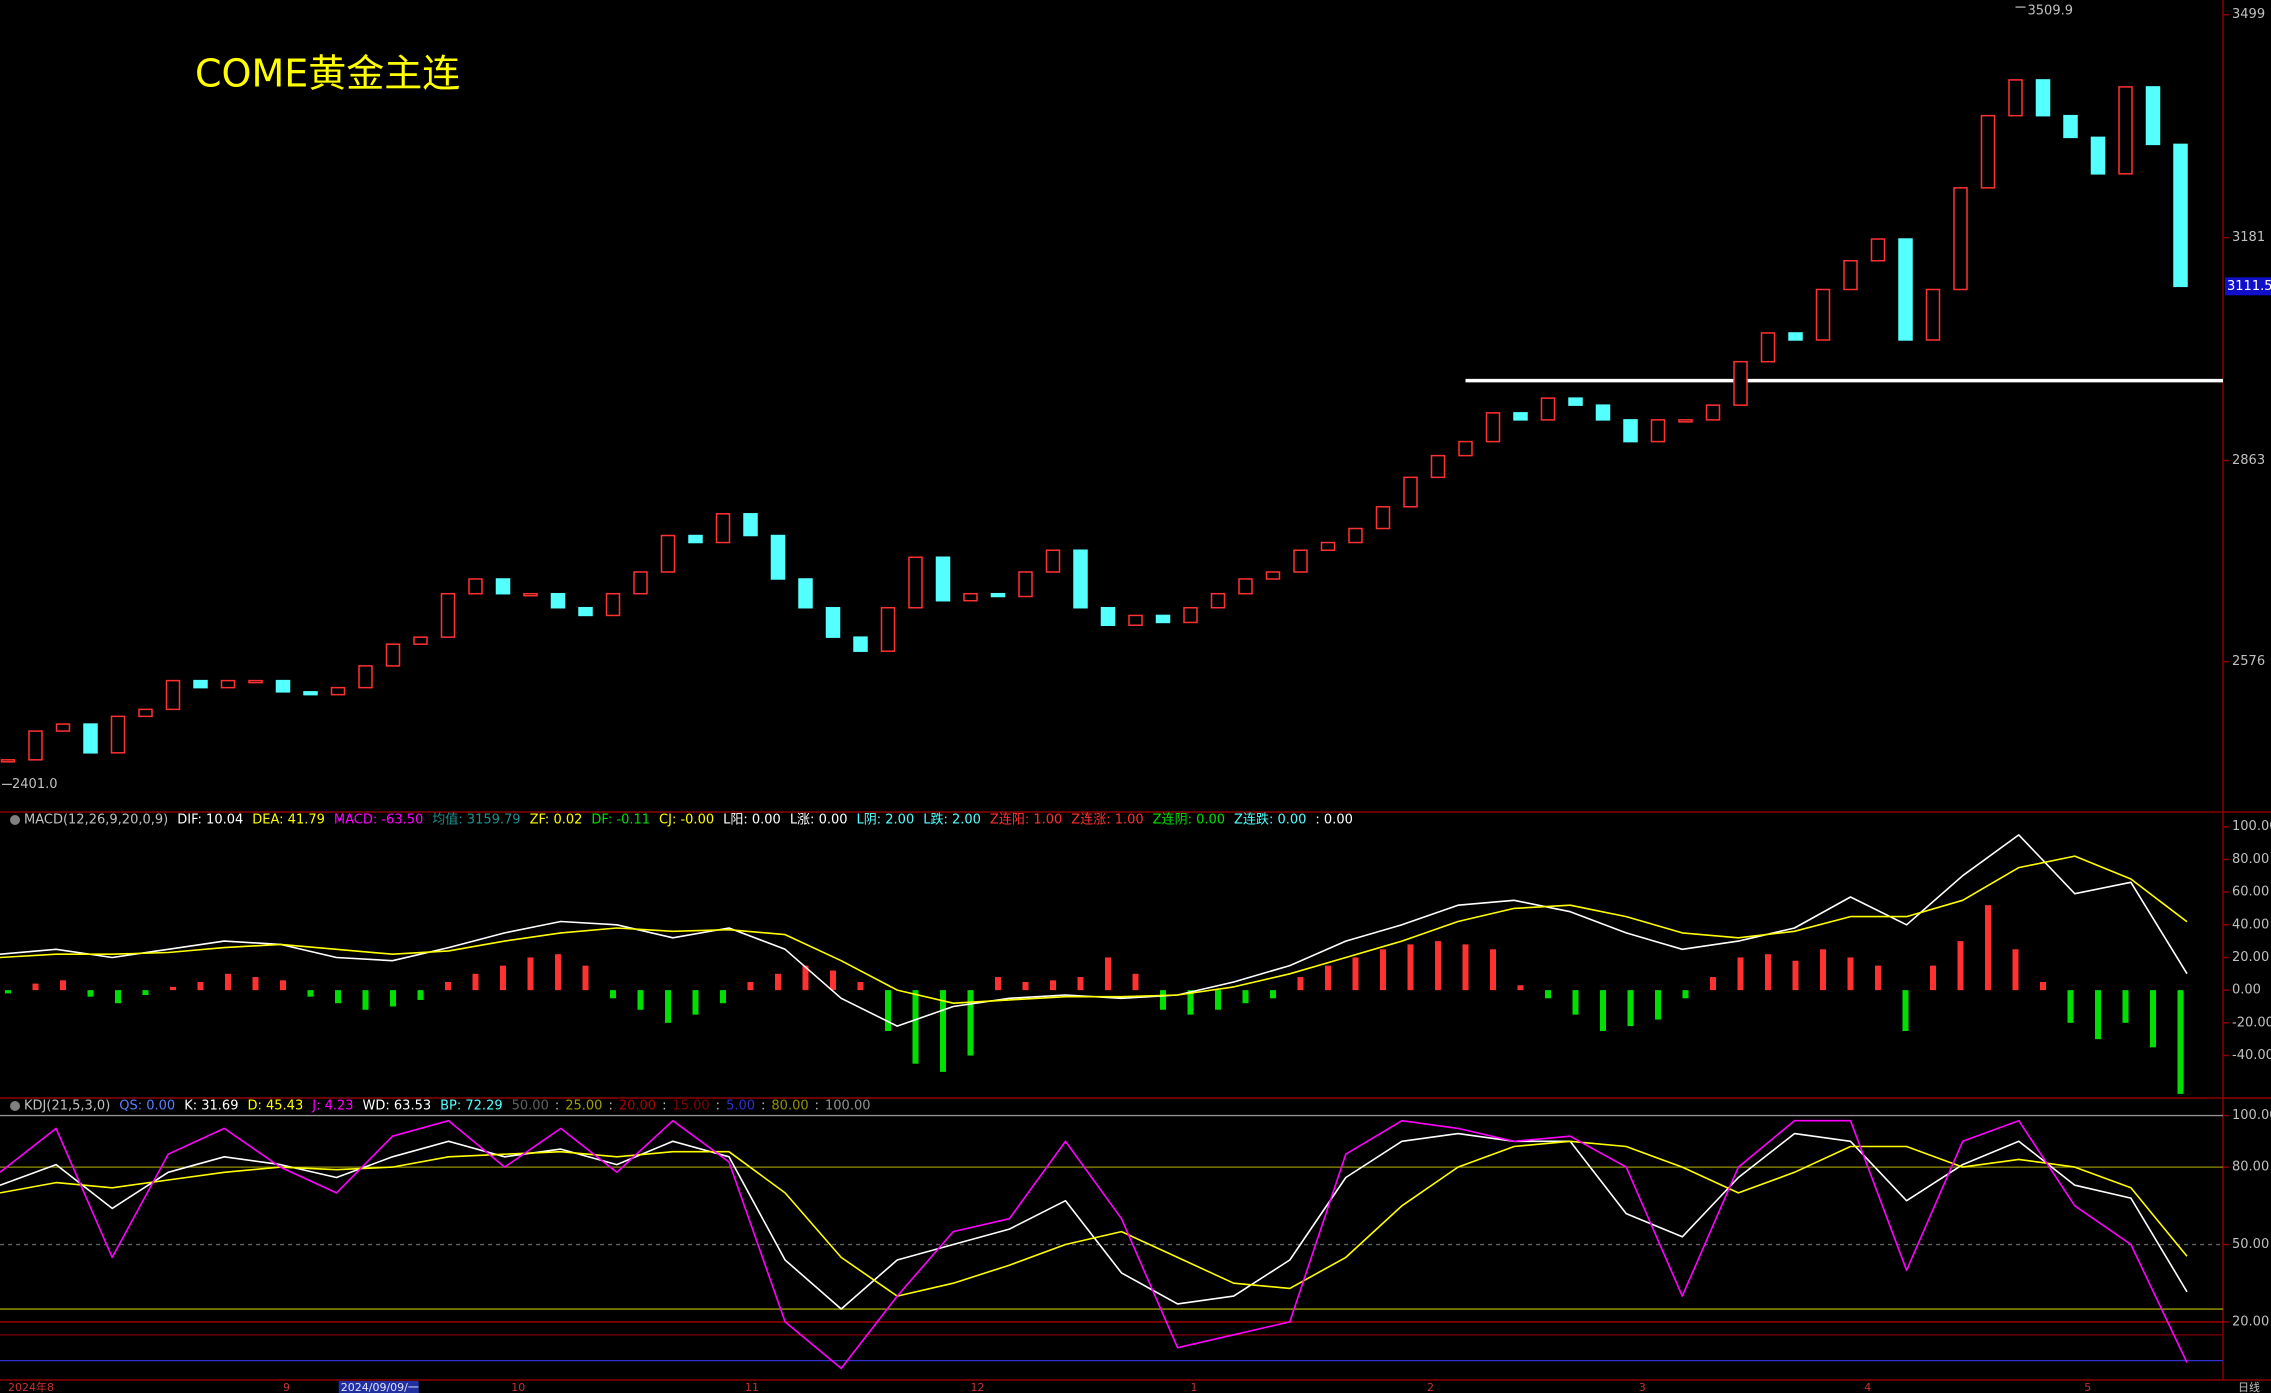 The width and height of the screenshot is (2271, 1393). I want to click on indicator-value: Z连涨: 1.00, so click(1107, 820).